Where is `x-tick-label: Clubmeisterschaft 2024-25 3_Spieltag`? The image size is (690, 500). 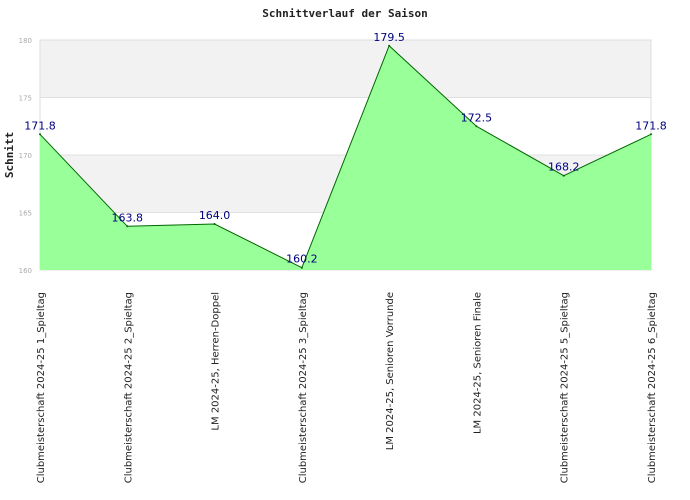
x-tick-label: Clubmeisterschaft 2024-25 3_Spieltag is located at coordinates (303, 387).